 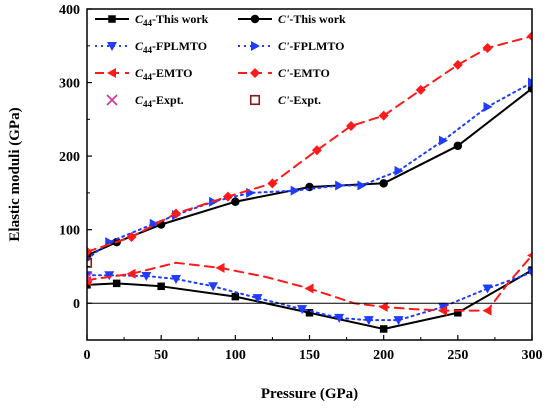 What do you see at coordinates (235, 355) in the screenshot?
I see `x-tick-label: 100` at bounding box center [235, 355].